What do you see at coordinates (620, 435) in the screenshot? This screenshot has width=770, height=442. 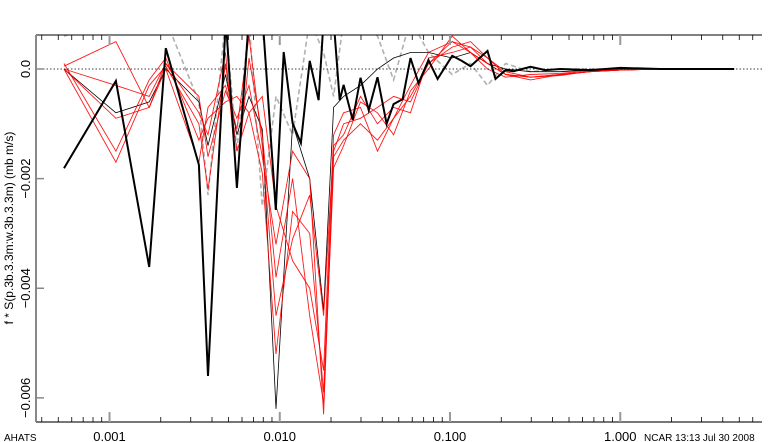 I see `x-tick-label: 1.000` at bounding box center [620, 435].